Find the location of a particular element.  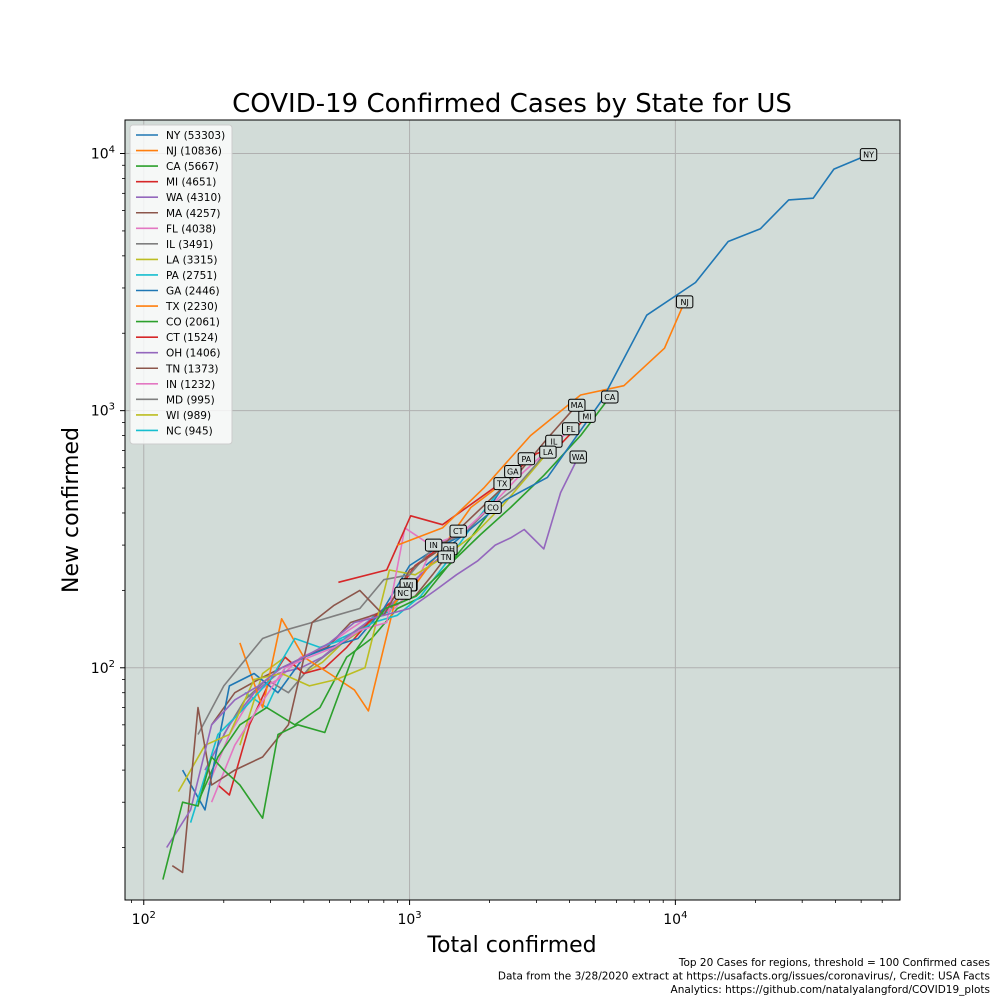

legend-label: WI (989) is located at coordinates (188, 416).